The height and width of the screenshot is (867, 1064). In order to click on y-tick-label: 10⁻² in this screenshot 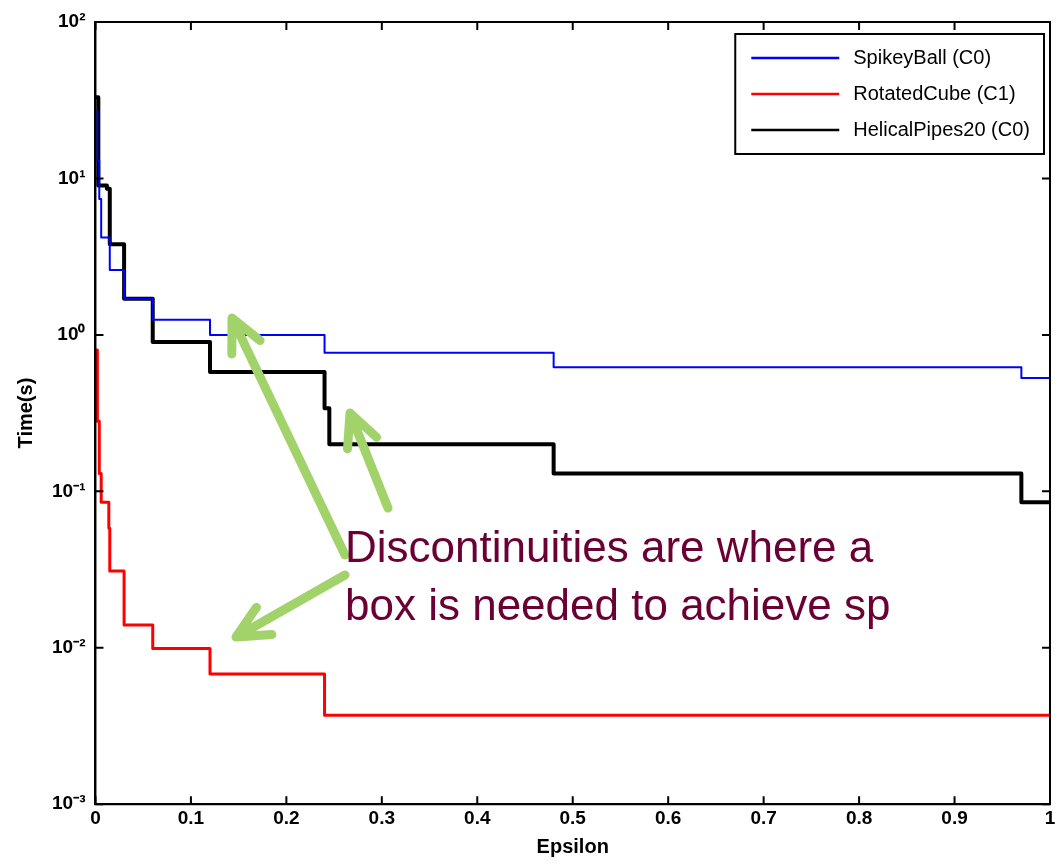, I will do `click(68, 646)`.